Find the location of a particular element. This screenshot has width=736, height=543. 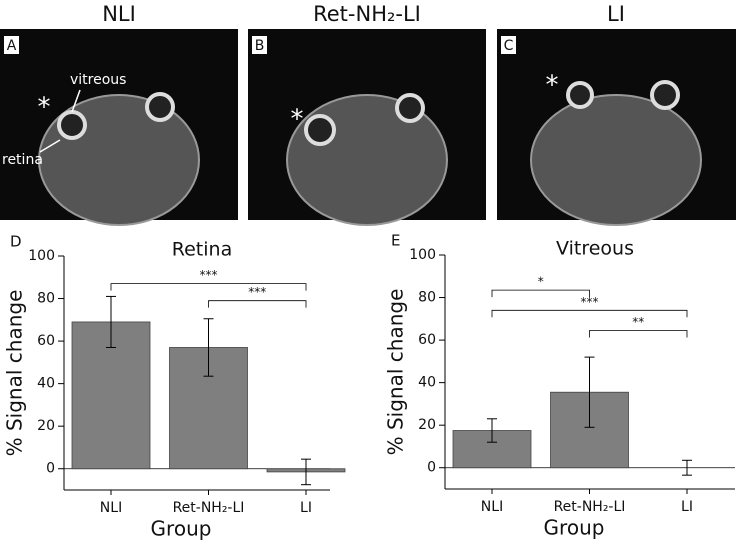

chart-title: Vitreous is located at coordinates (595, 249).